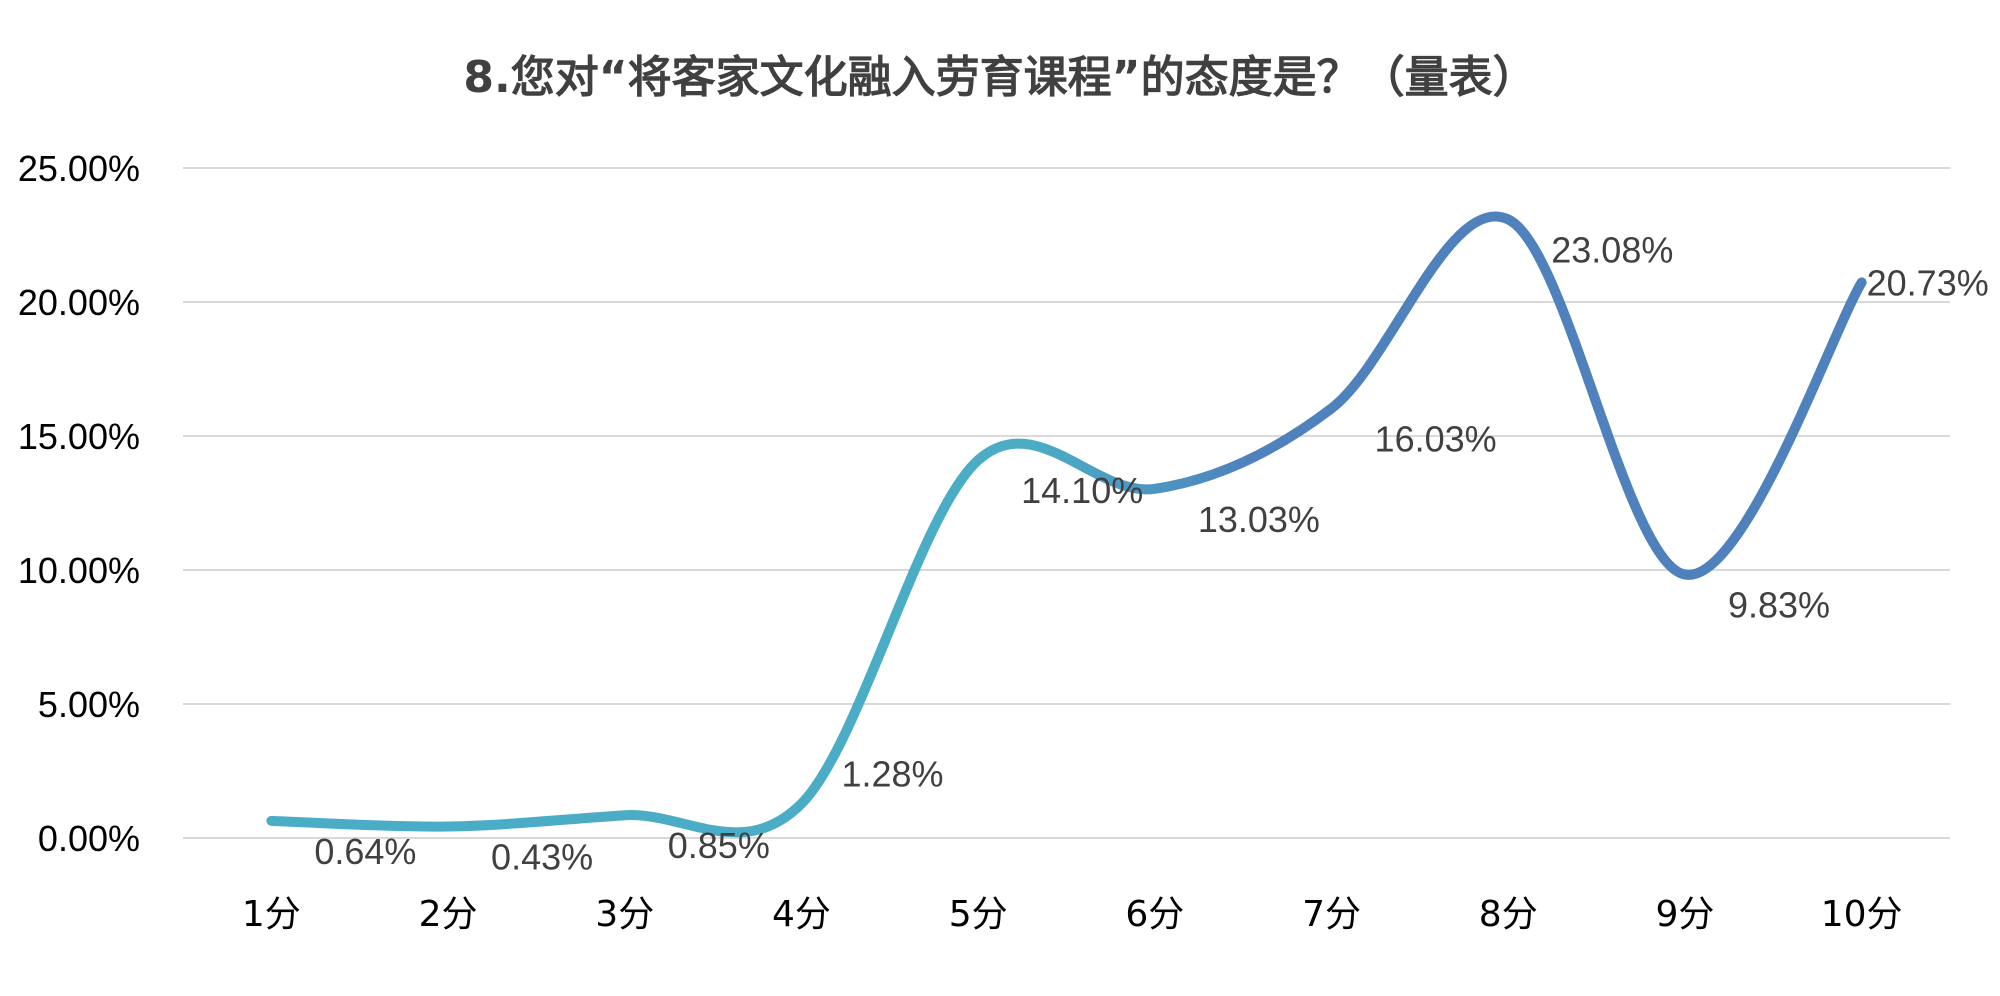  Describe the element at coordinates (1928, 282) in the screenshot. I see `data-label: 20.73%` at that location.